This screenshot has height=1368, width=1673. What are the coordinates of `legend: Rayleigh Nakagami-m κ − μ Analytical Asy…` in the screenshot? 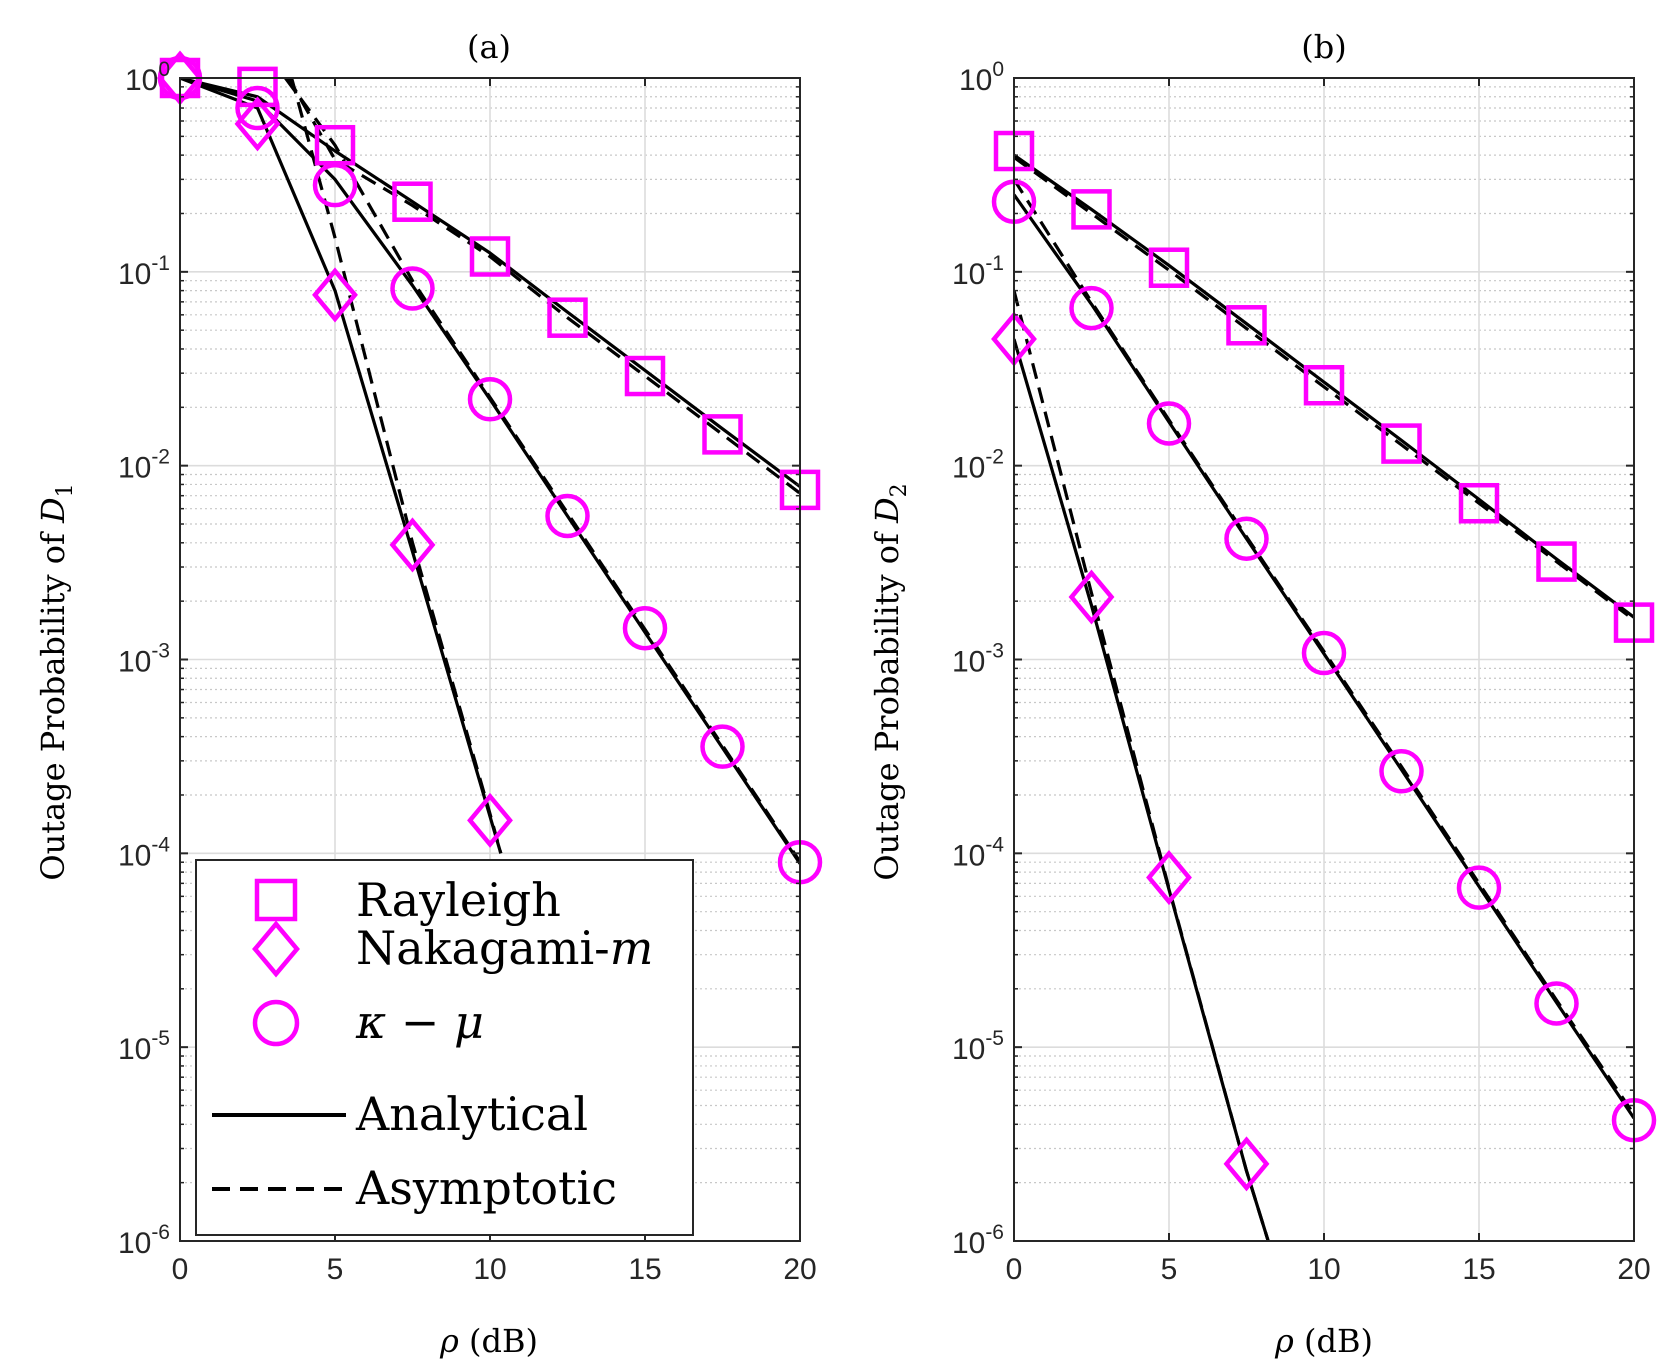 It's located at (444, 1047).